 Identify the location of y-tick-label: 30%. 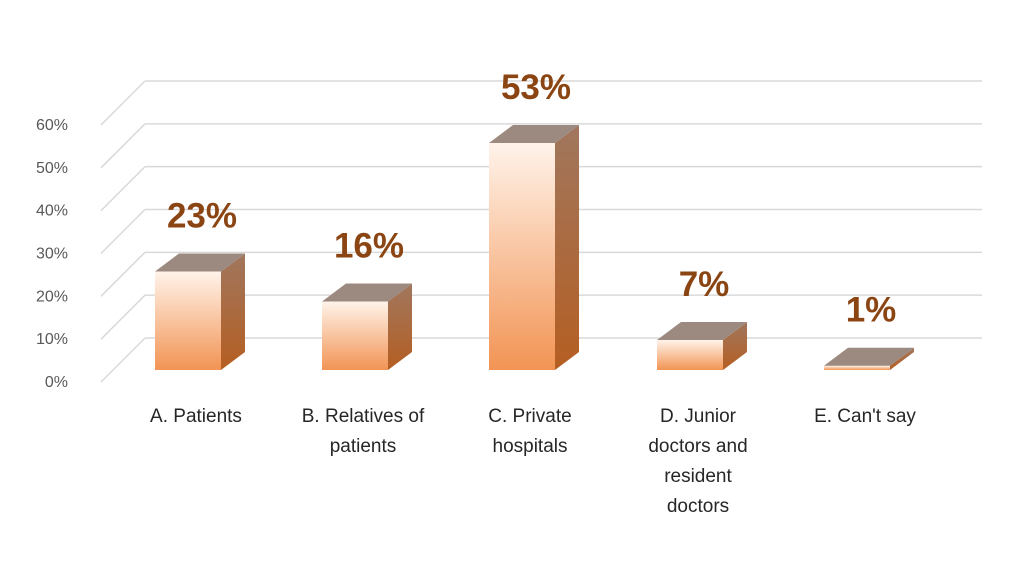
(52, 254).